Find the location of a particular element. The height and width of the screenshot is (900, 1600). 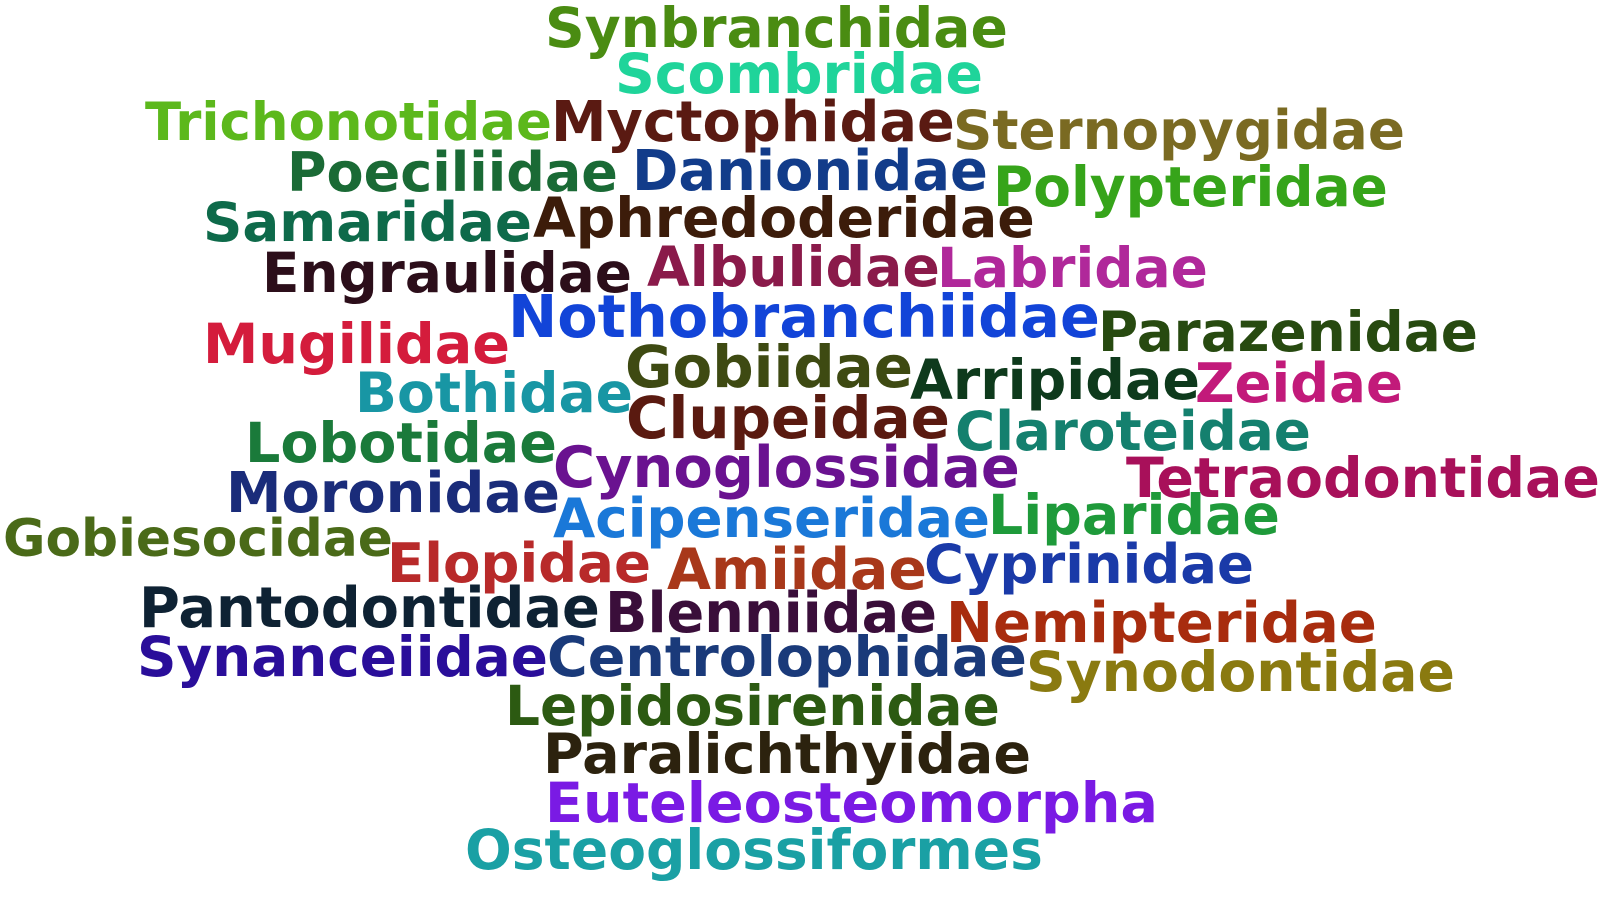

word-synbranchidae: Synbranchidae is located at coordinates (776, 30).